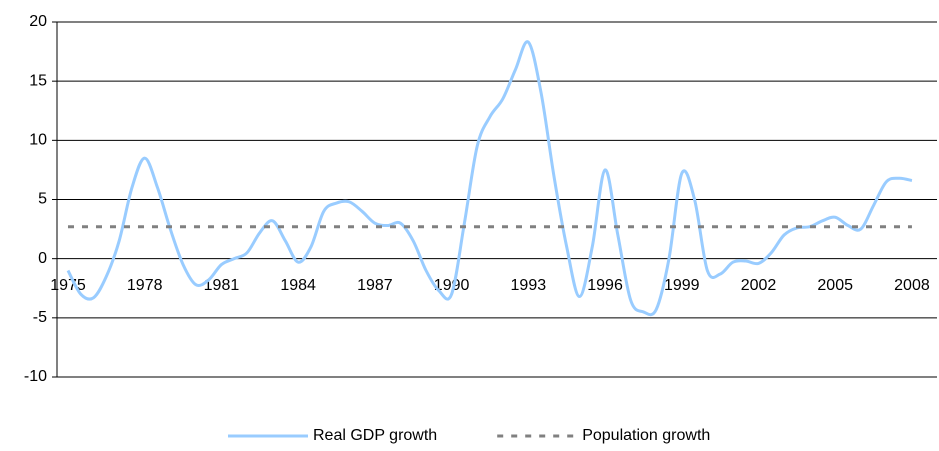 The height and width of the screenshot is (451, 939). What do you see at coordinates (38, 21) in the screenshot?
I see `y-tick-label: 20` at bounding box center [38, 21].